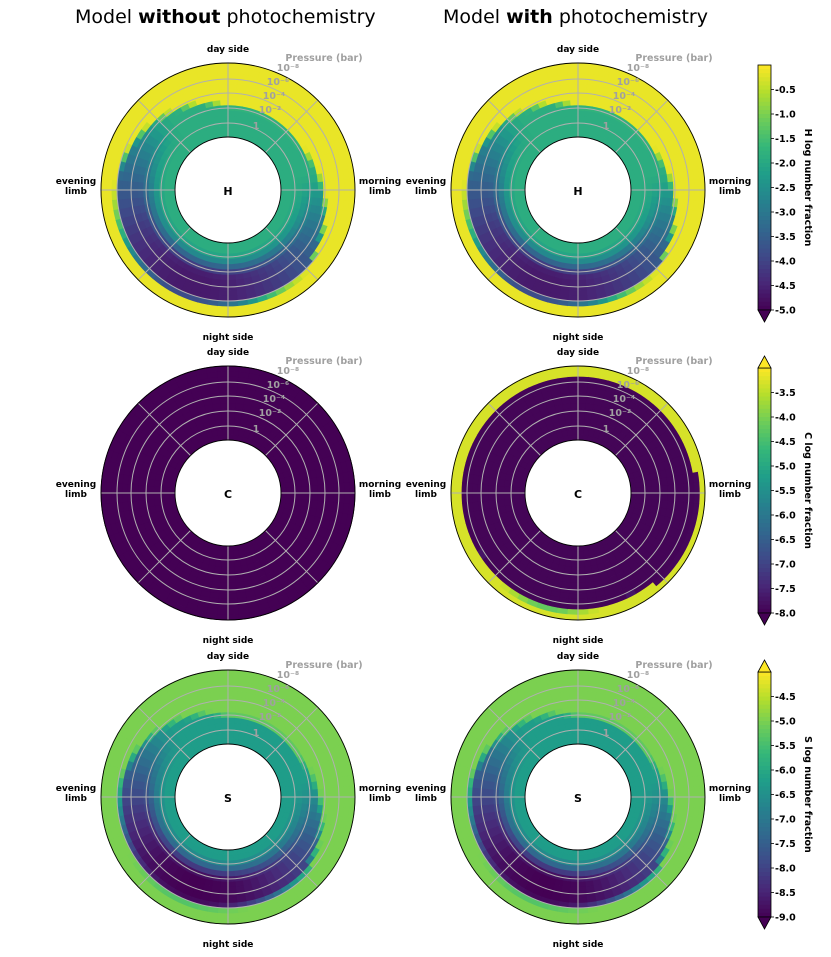  Describe the element at coordinates (426, 192) in the screenshot. I see `evening-limb-label: limb` at that location.